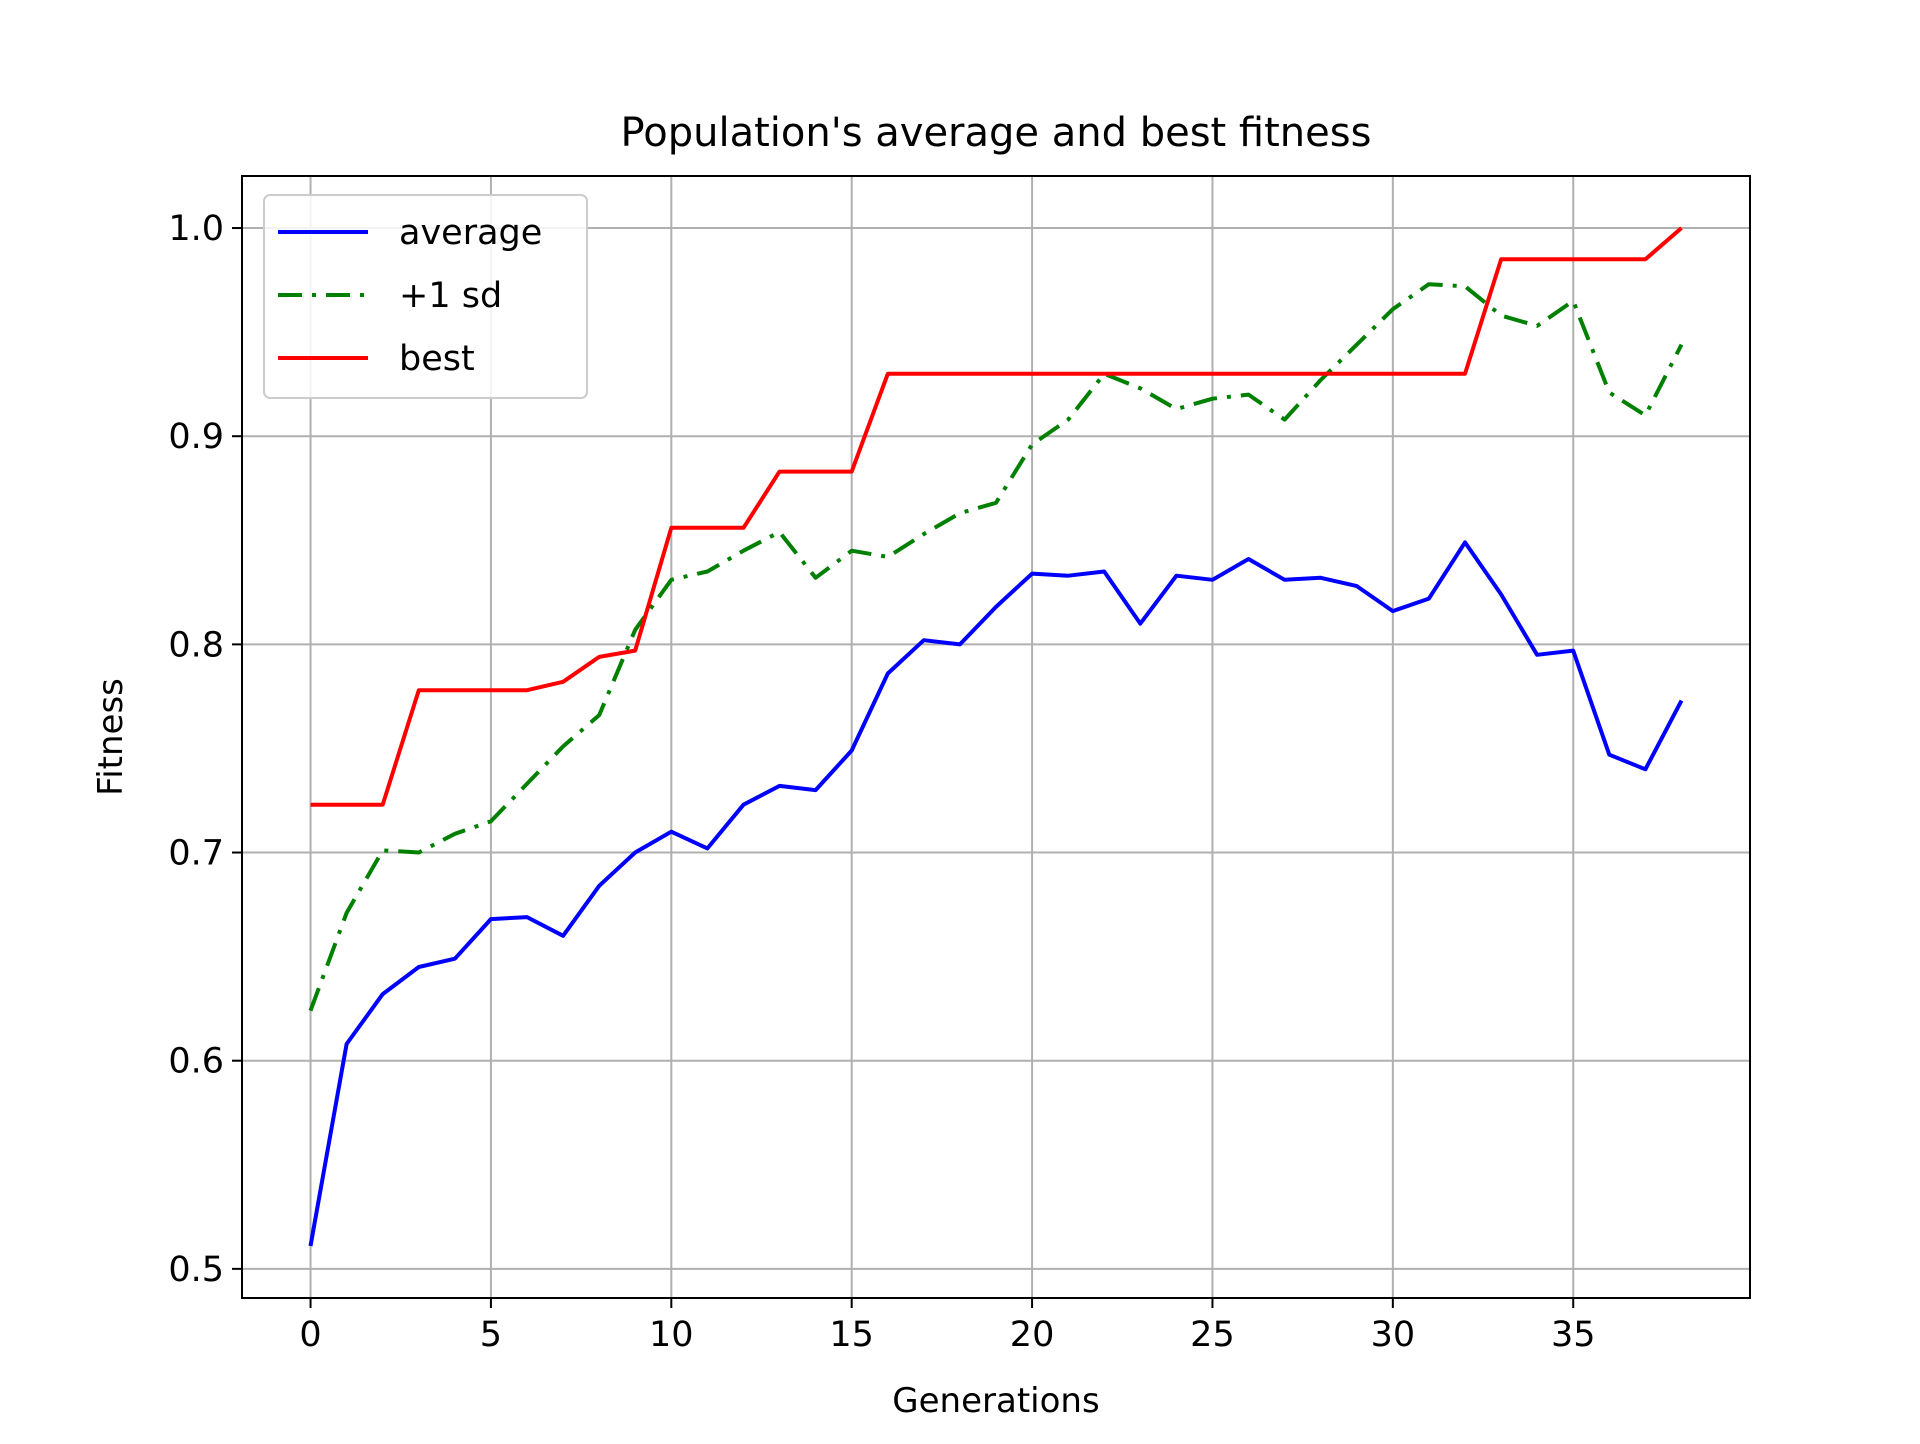 The image size is (1920, 1444). I want to click on y-tick-label: 0.6, so click(196, 1062).